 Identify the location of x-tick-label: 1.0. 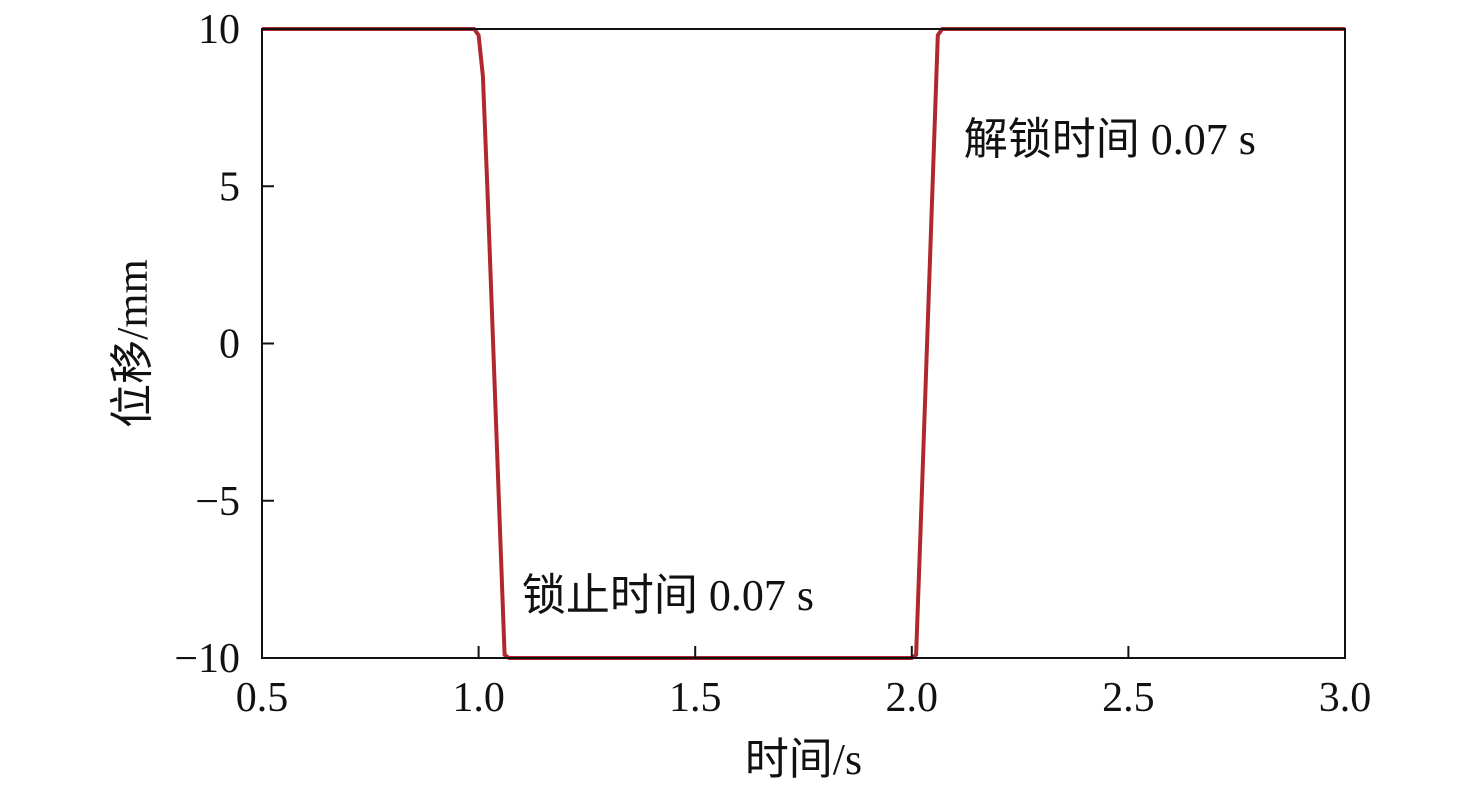
(478, 698).